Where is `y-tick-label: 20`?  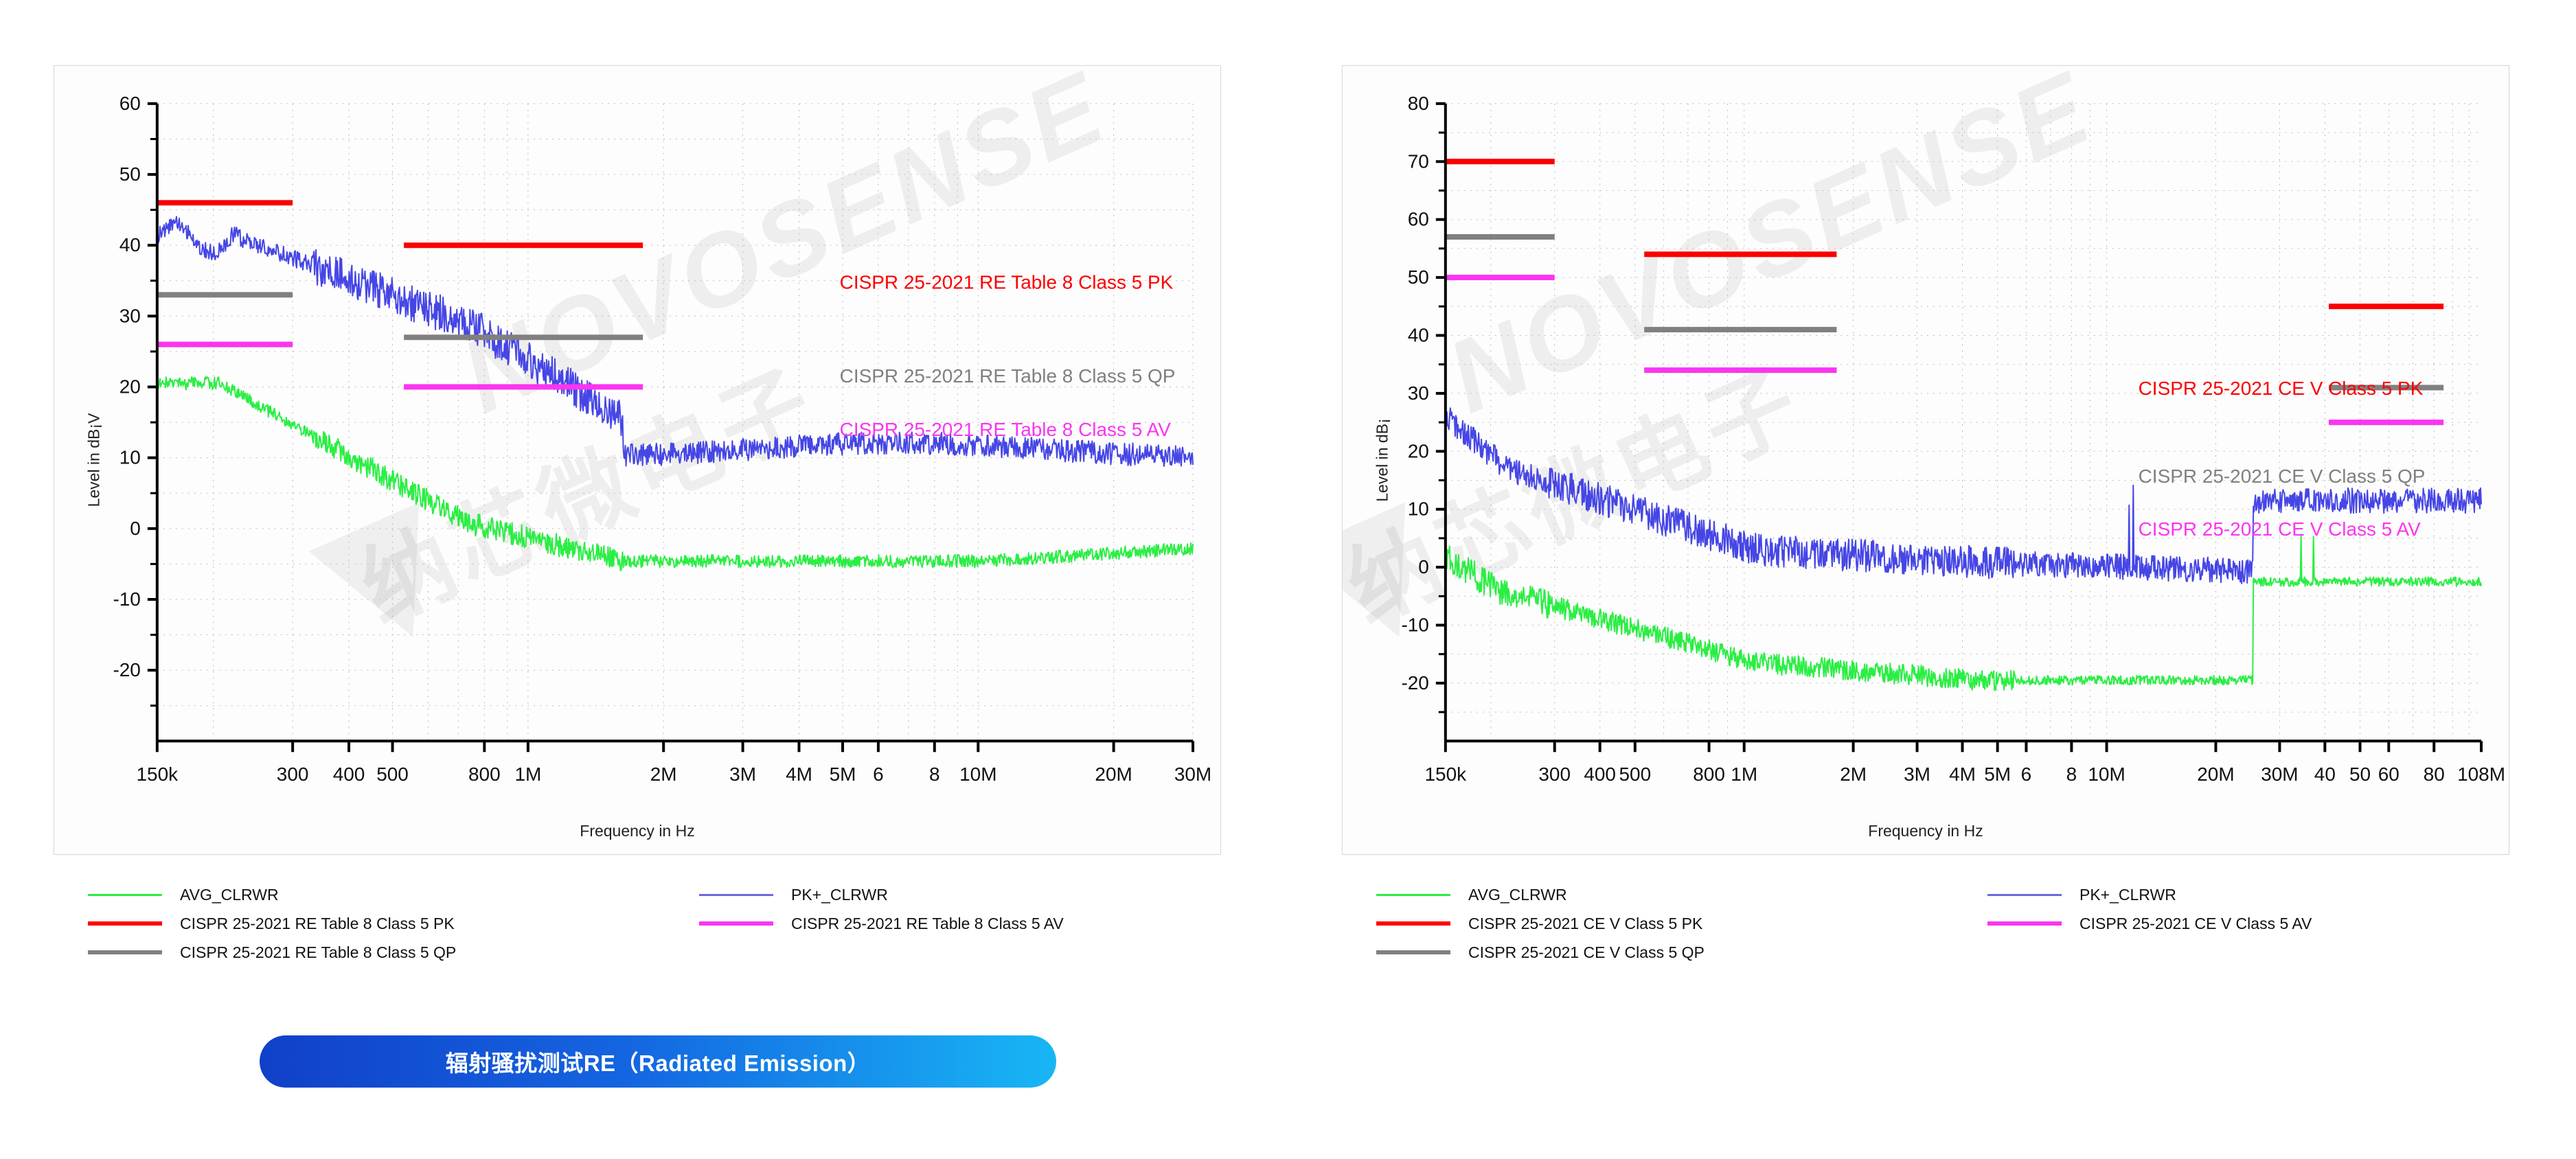 y-tick-label: 20 is located at coordinates (130, 387).